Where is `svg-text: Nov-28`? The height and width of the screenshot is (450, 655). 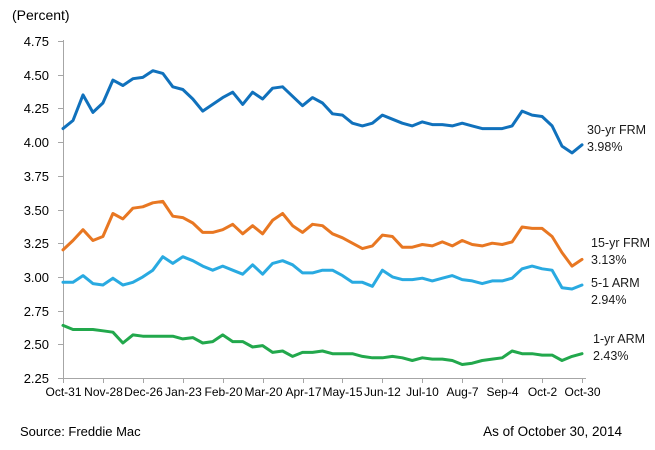
svg-text: Nov-28 is located at coordinates (103, 392).